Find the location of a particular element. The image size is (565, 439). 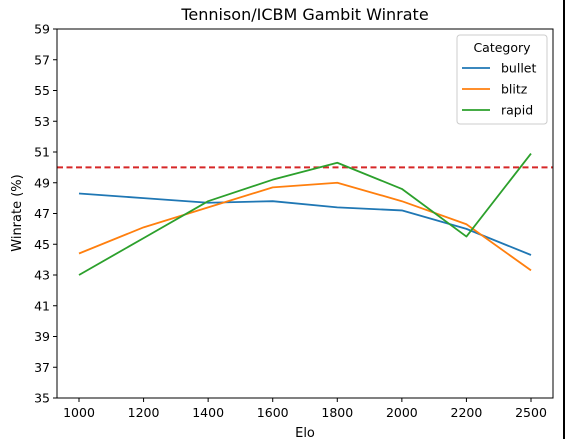

y-tick-label: 45 is located at coordinates (42, 244).